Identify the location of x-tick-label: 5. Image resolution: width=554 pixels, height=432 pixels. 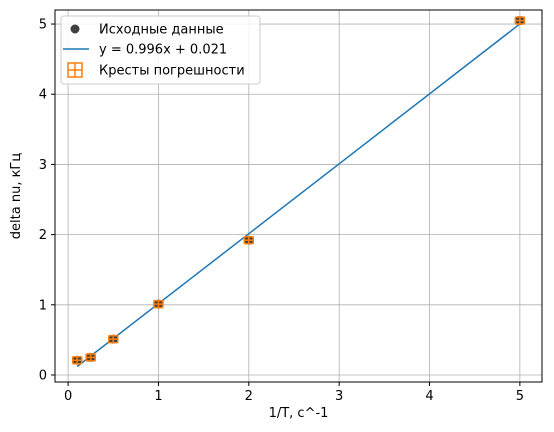
(520, 396).